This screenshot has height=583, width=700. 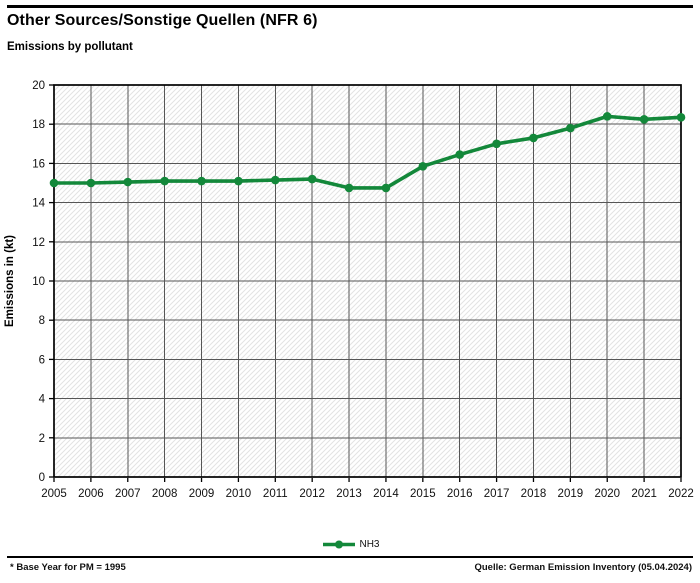 I want to click on svg-text: 2019, so click(x=571, y=494).